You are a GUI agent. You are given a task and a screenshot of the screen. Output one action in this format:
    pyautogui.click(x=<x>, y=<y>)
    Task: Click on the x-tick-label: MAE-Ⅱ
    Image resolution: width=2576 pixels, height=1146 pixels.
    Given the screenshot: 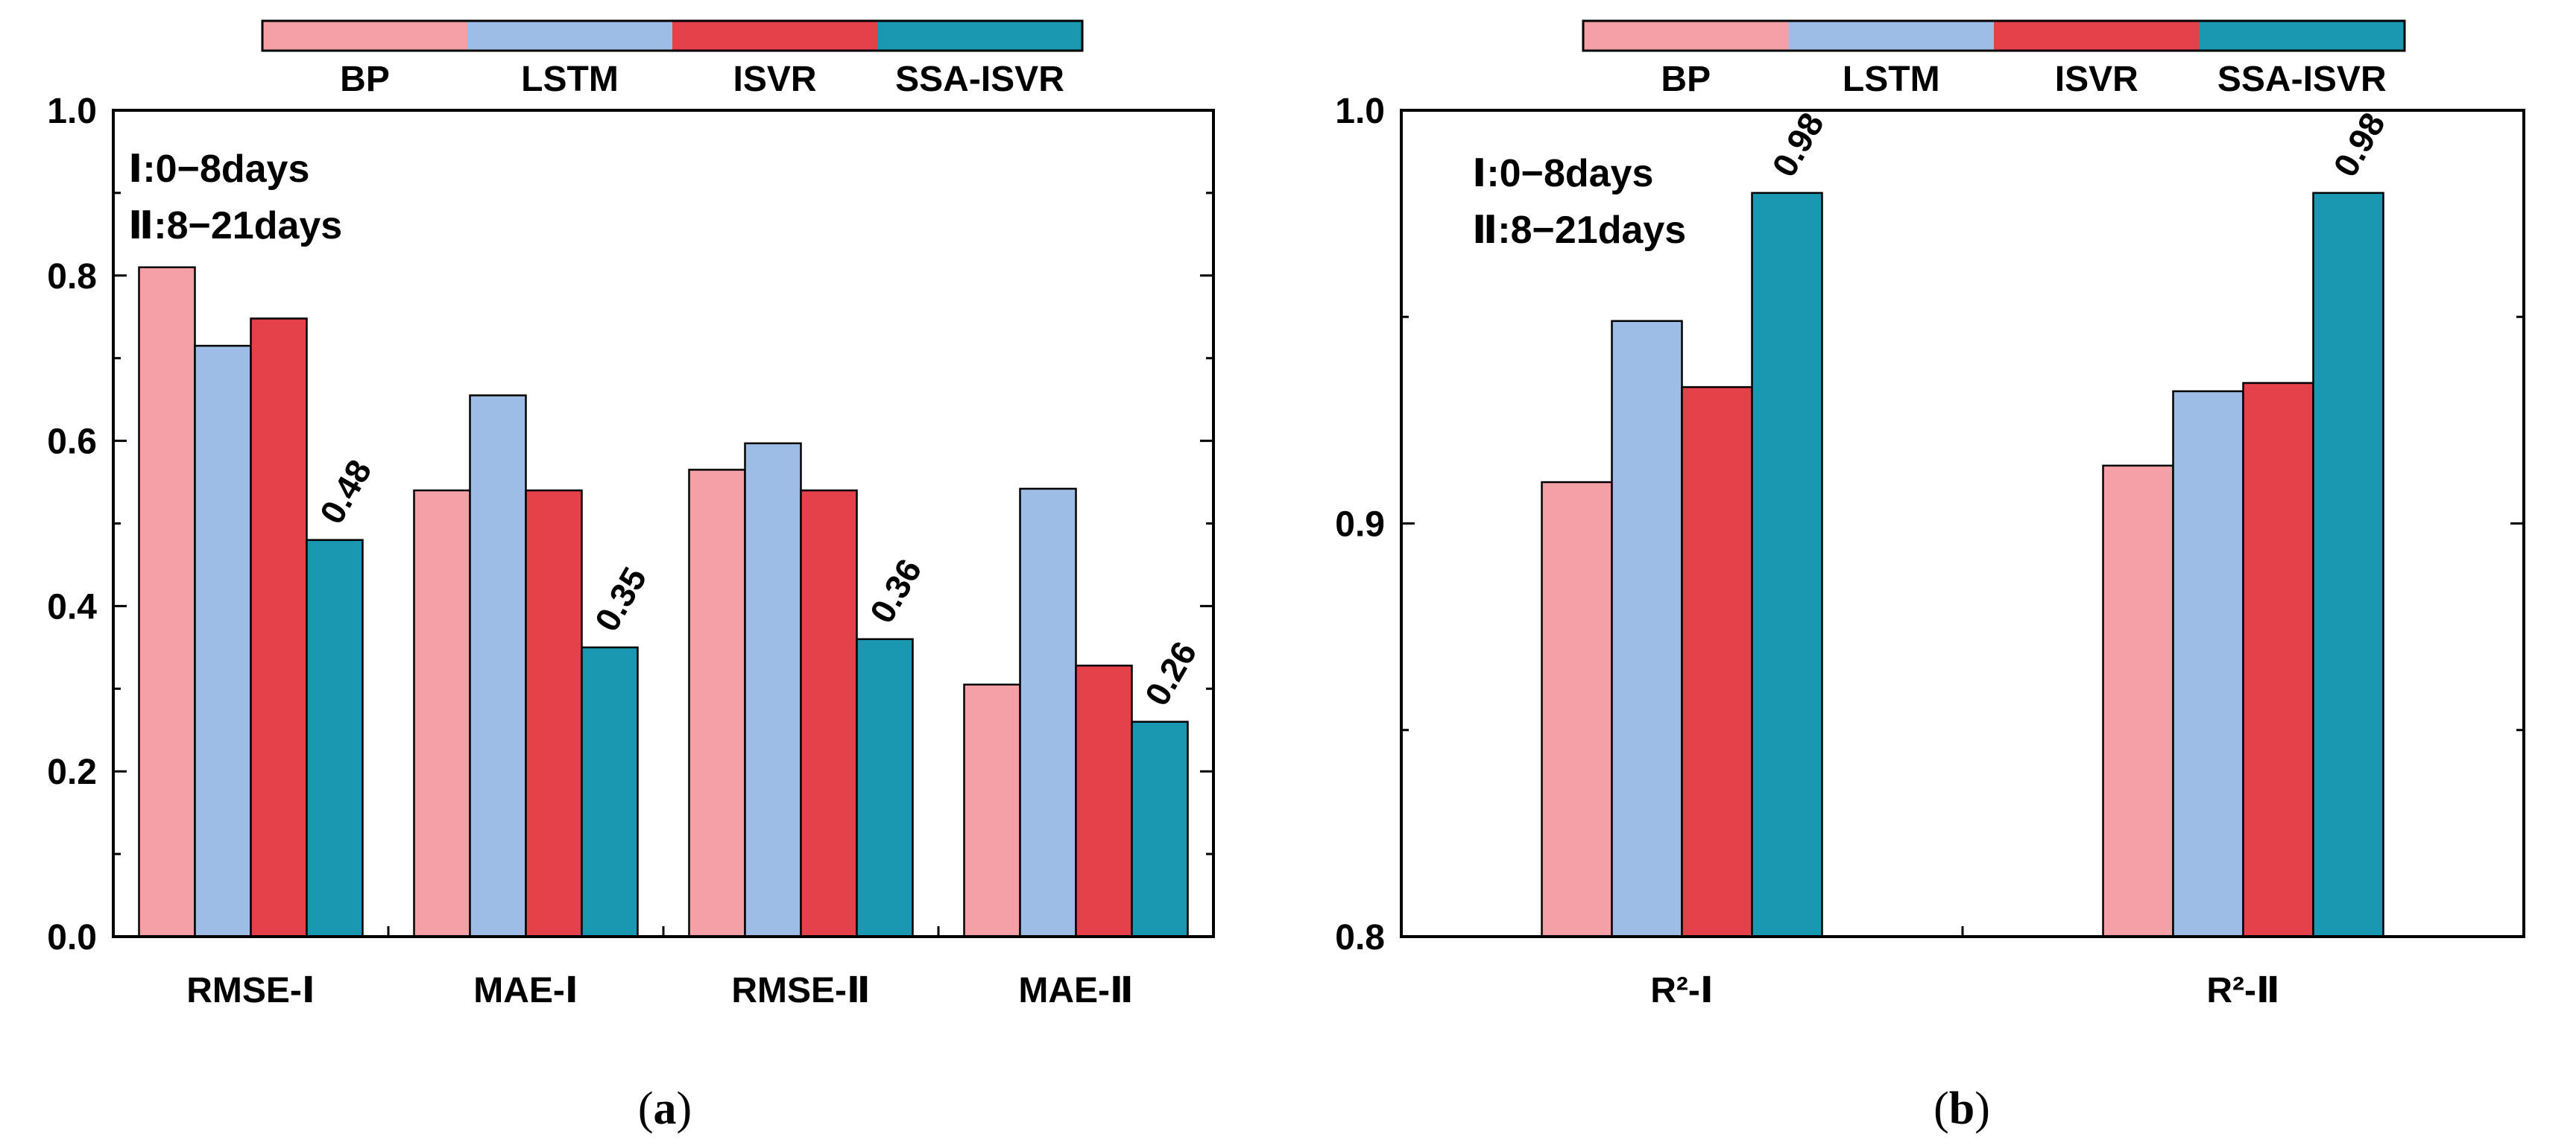 What is the action you would take?
    pyautogui.click(x=1075, y=990)
    